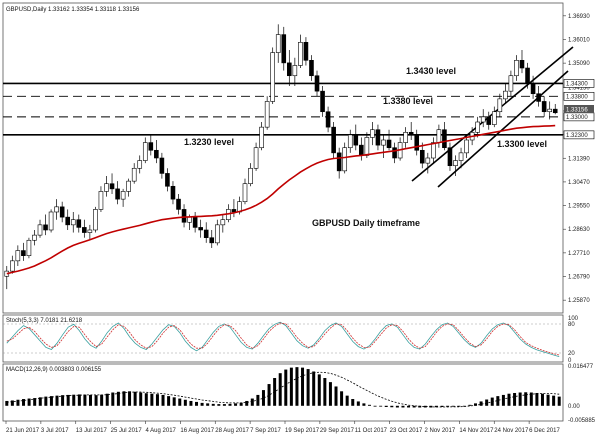 This screenshot has width=600, height=437. I want to click on macd-pane-frame, so click(283, 392).